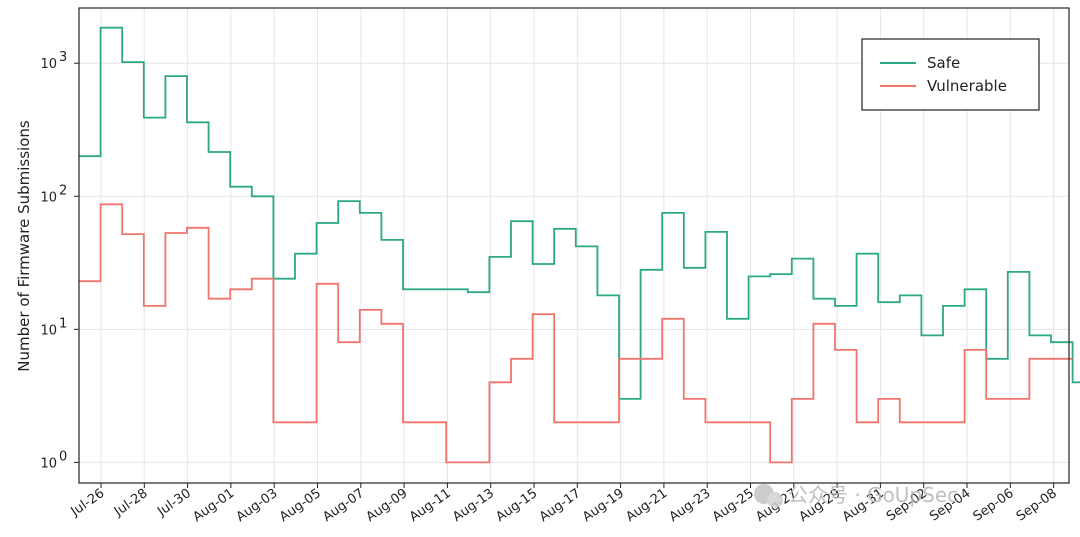 The width and height of the screenshot is (1080, 537). I want to click on x-tick-label: Aug-03, so click(257, 505).